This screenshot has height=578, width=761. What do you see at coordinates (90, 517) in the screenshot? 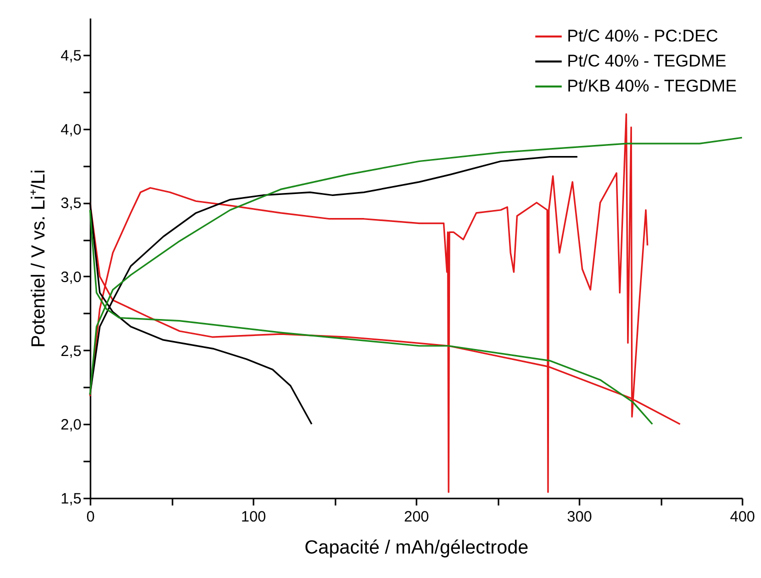
I see `x-tick-label: 0` at bounding box center [90, 517].